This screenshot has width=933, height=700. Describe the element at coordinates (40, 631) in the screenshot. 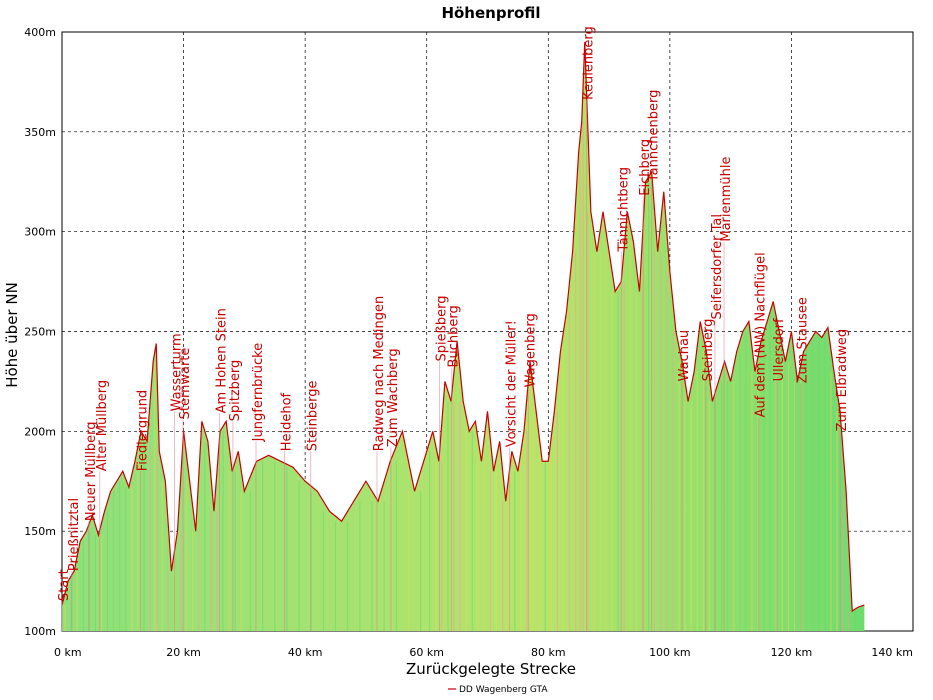

I see `y-tick-label: 100m` at that location.